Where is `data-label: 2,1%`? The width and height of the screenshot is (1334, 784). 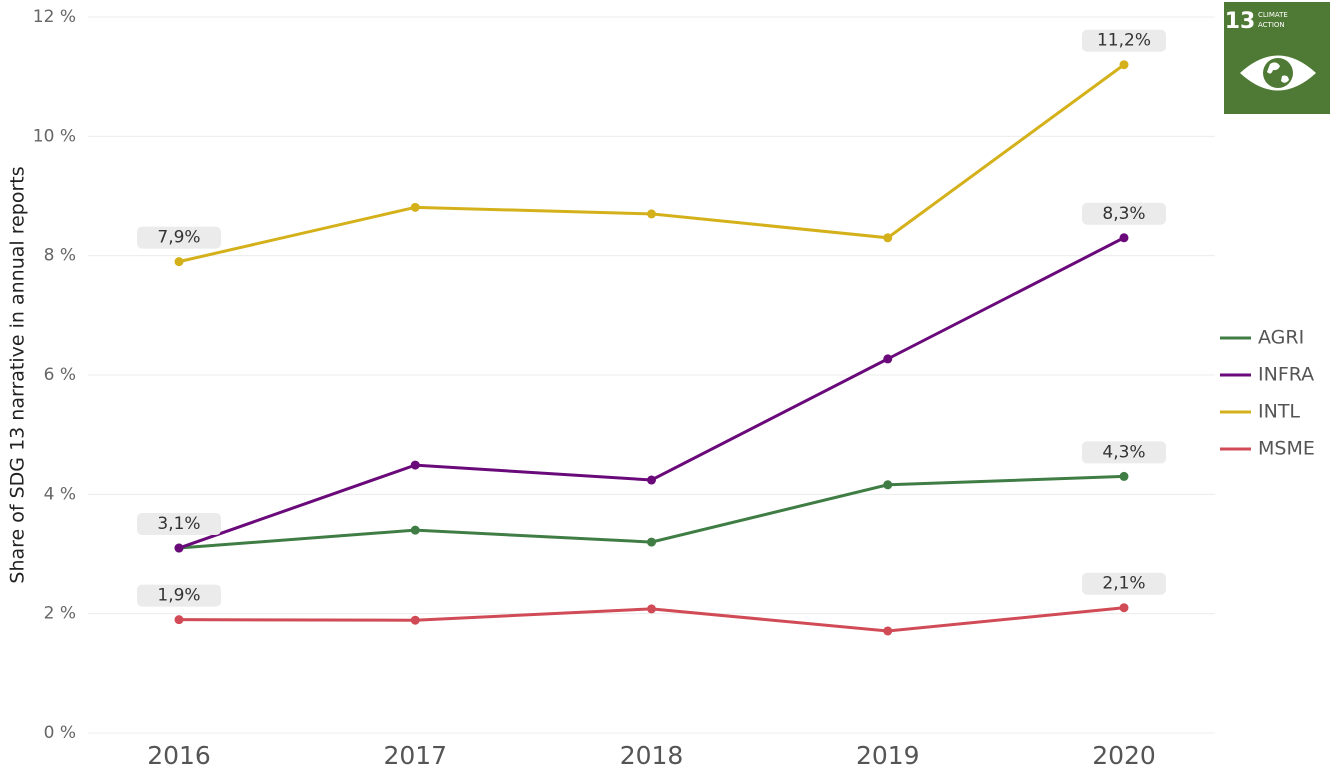 data-label: 2,1% is located at coordinates (1123, 584).